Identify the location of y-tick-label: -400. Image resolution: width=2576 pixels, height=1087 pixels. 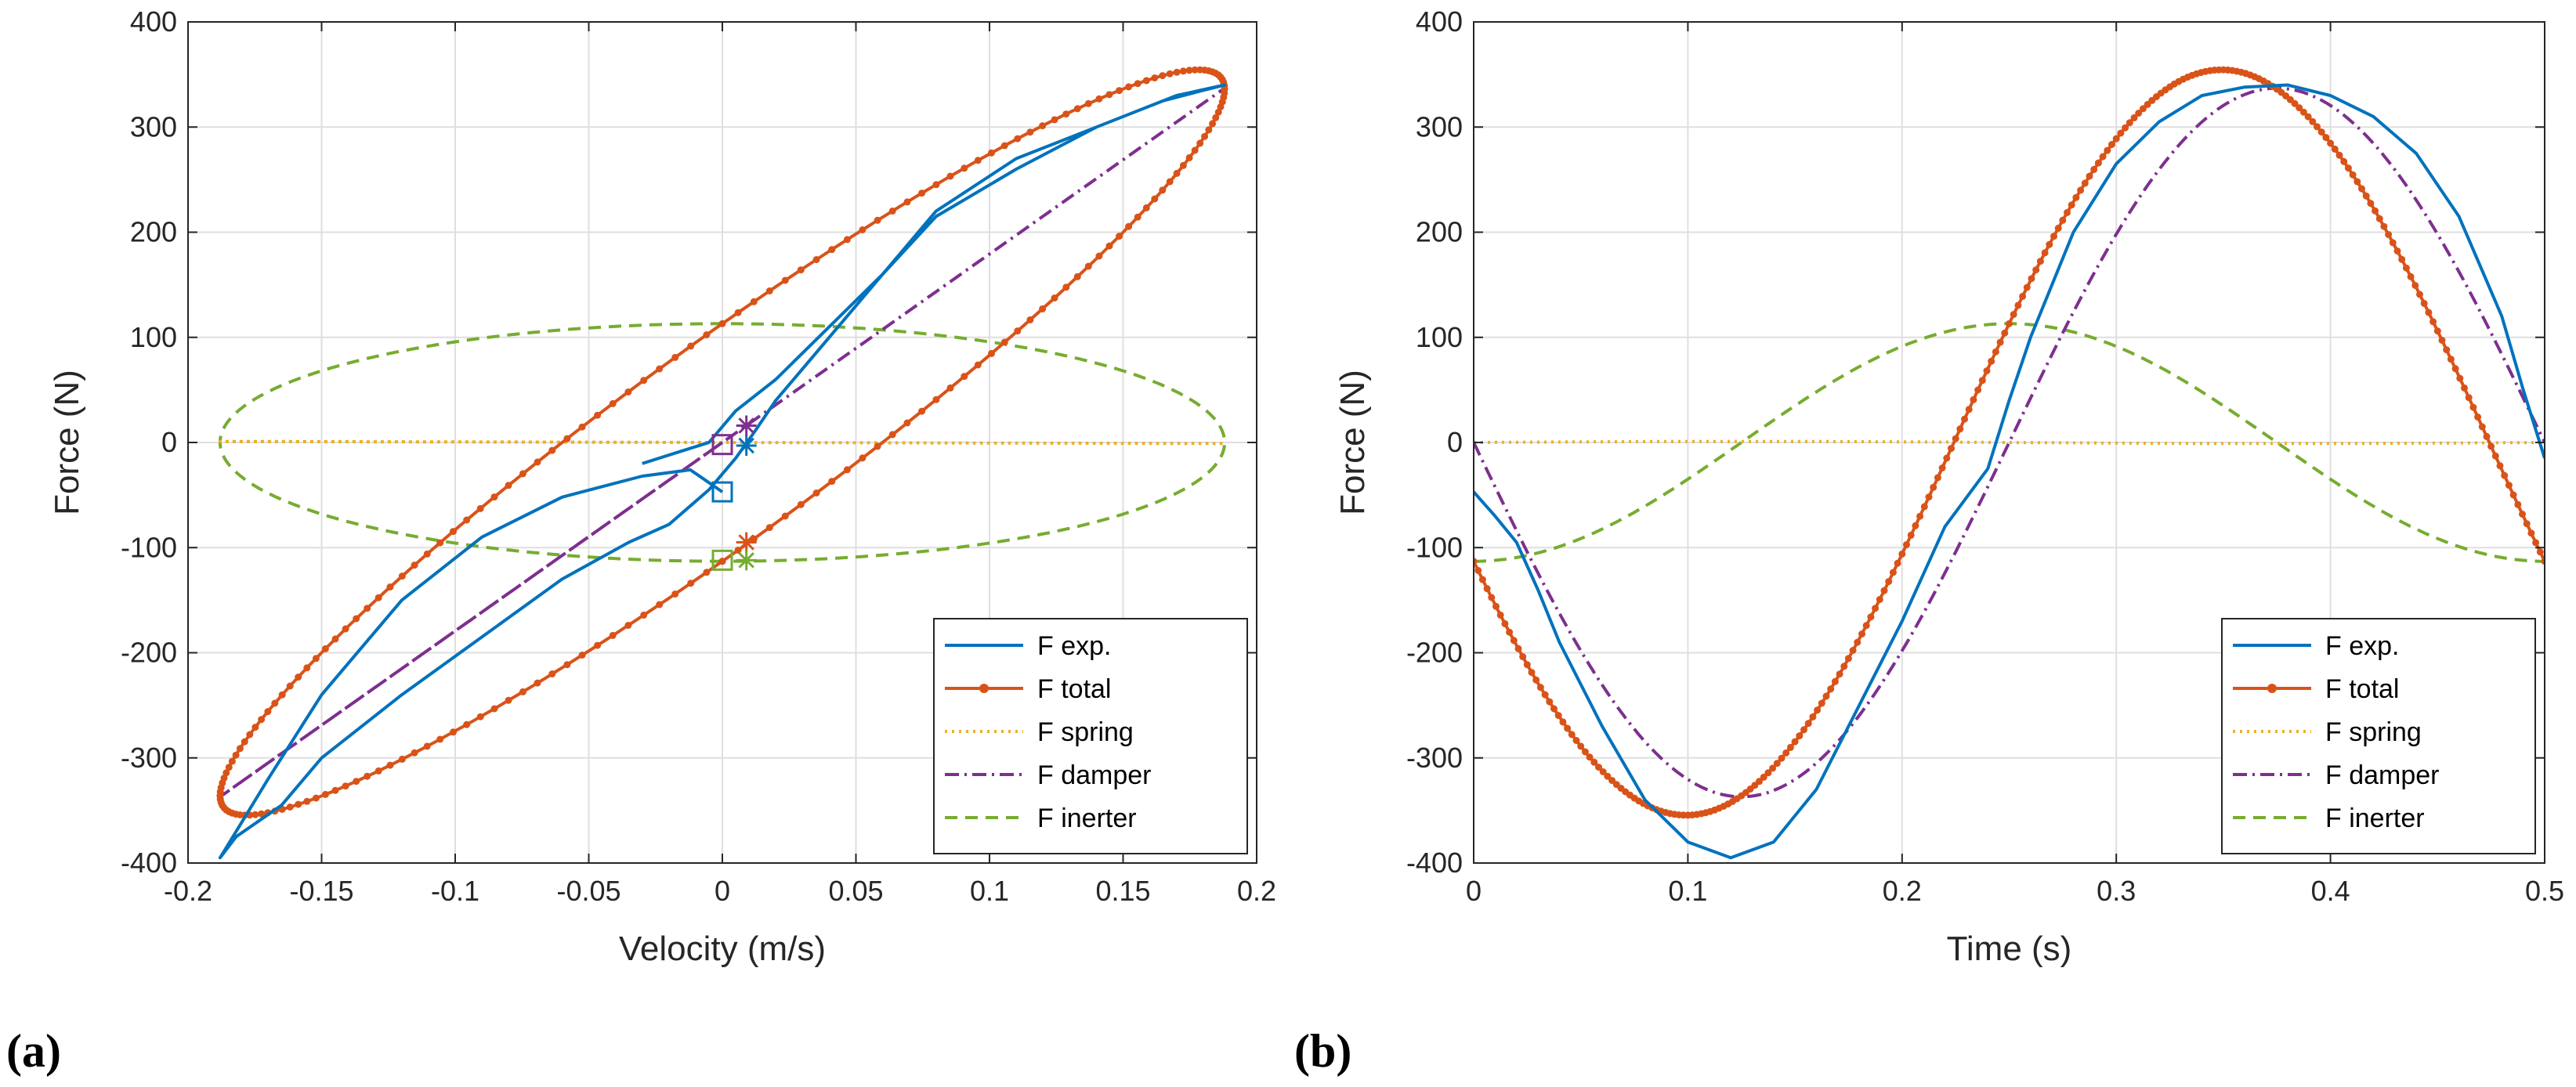
(1434, 863).